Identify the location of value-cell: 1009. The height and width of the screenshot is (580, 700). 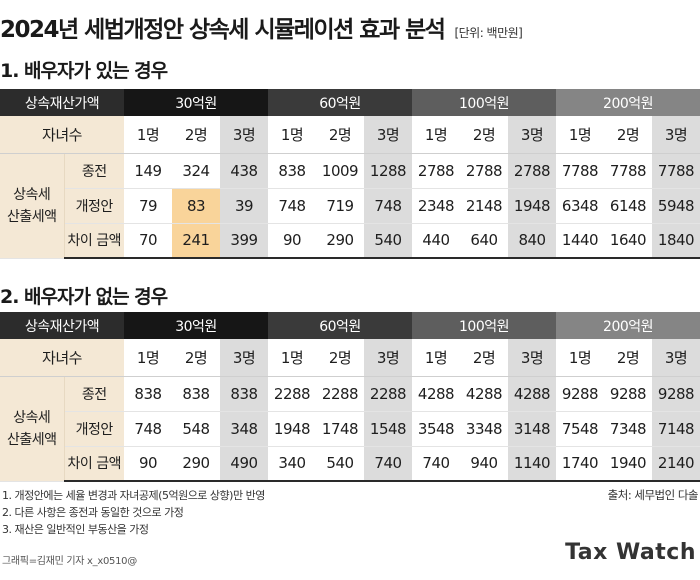
(340, 171).